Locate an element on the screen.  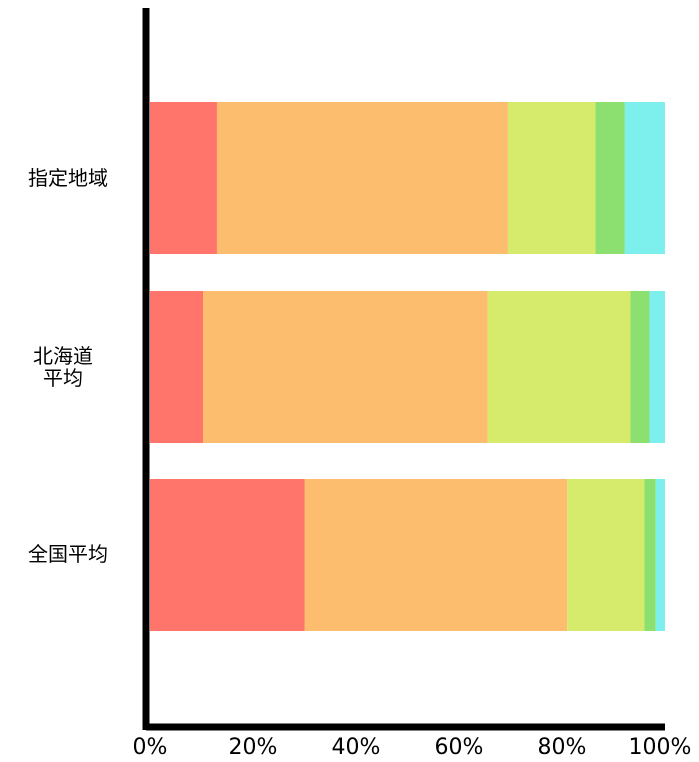
x-tick-label-0: 0% is located at coordinates (150, 747).